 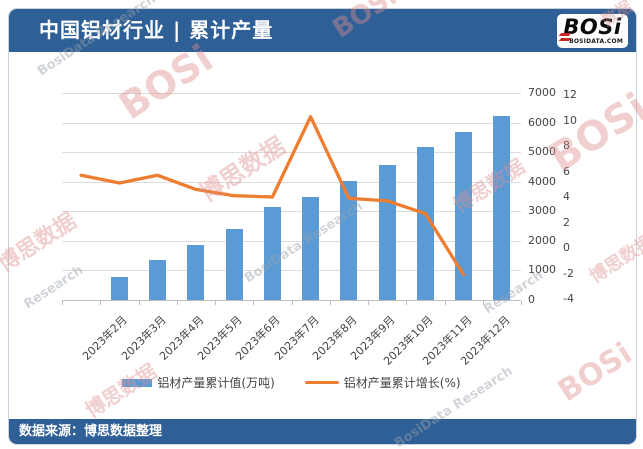 I want to click on percent-axis-label: 2, so click(x=566, y=222).